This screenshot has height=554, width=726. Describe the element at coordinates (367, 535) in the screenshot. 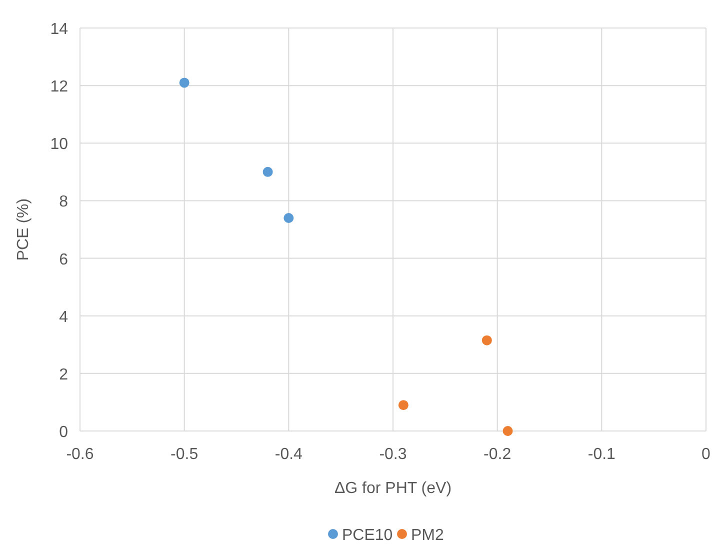

I see `legend-label: PCE10` at that location.